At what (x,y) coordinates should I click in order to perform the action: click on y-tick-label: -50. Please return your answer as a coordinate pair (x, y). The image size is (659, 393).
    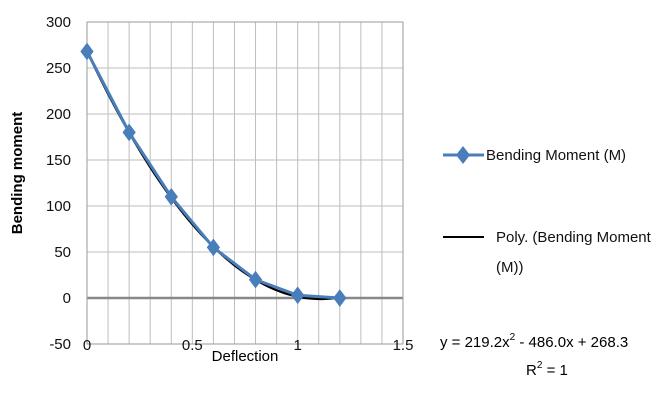
    Looking at the image, I should click on (60, 344).